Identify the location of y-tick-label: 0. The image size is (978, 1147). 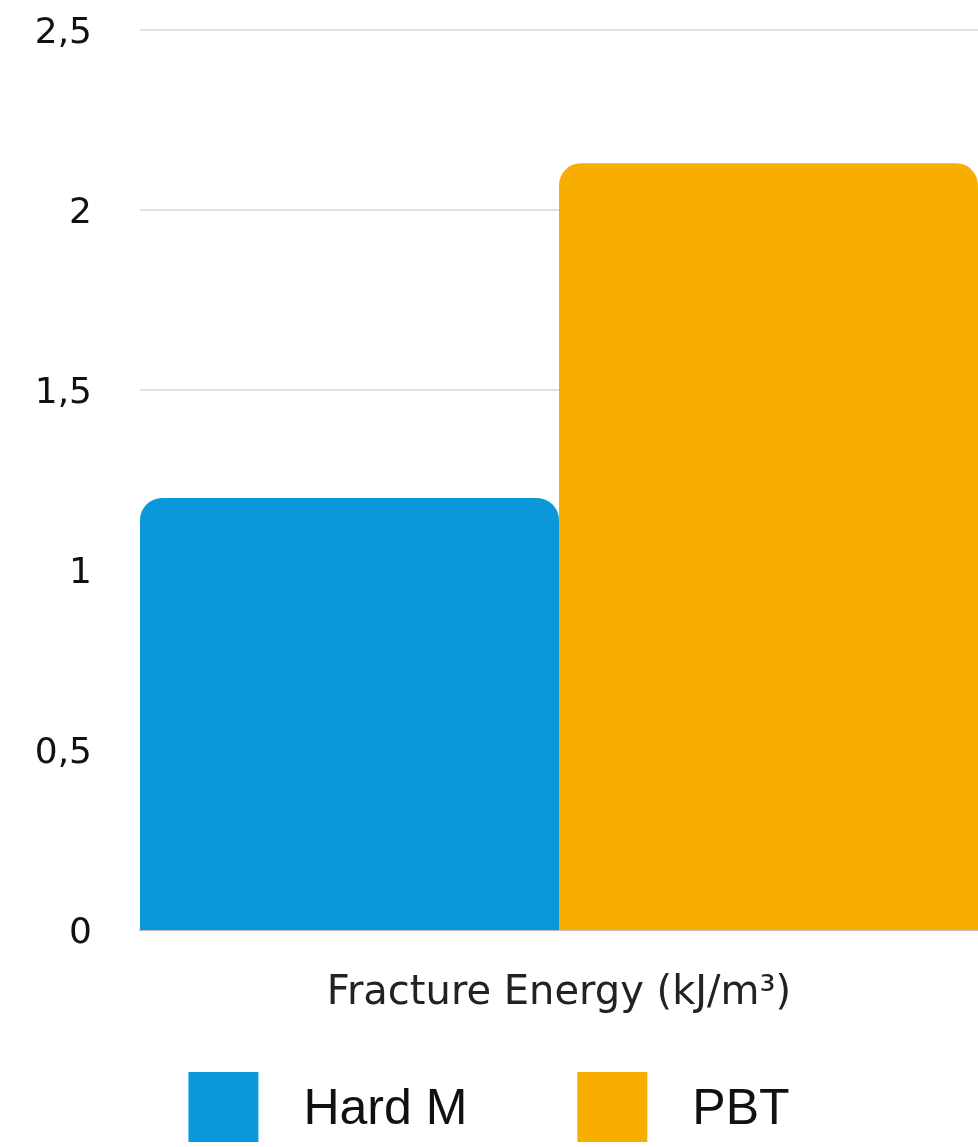
(80, 930).